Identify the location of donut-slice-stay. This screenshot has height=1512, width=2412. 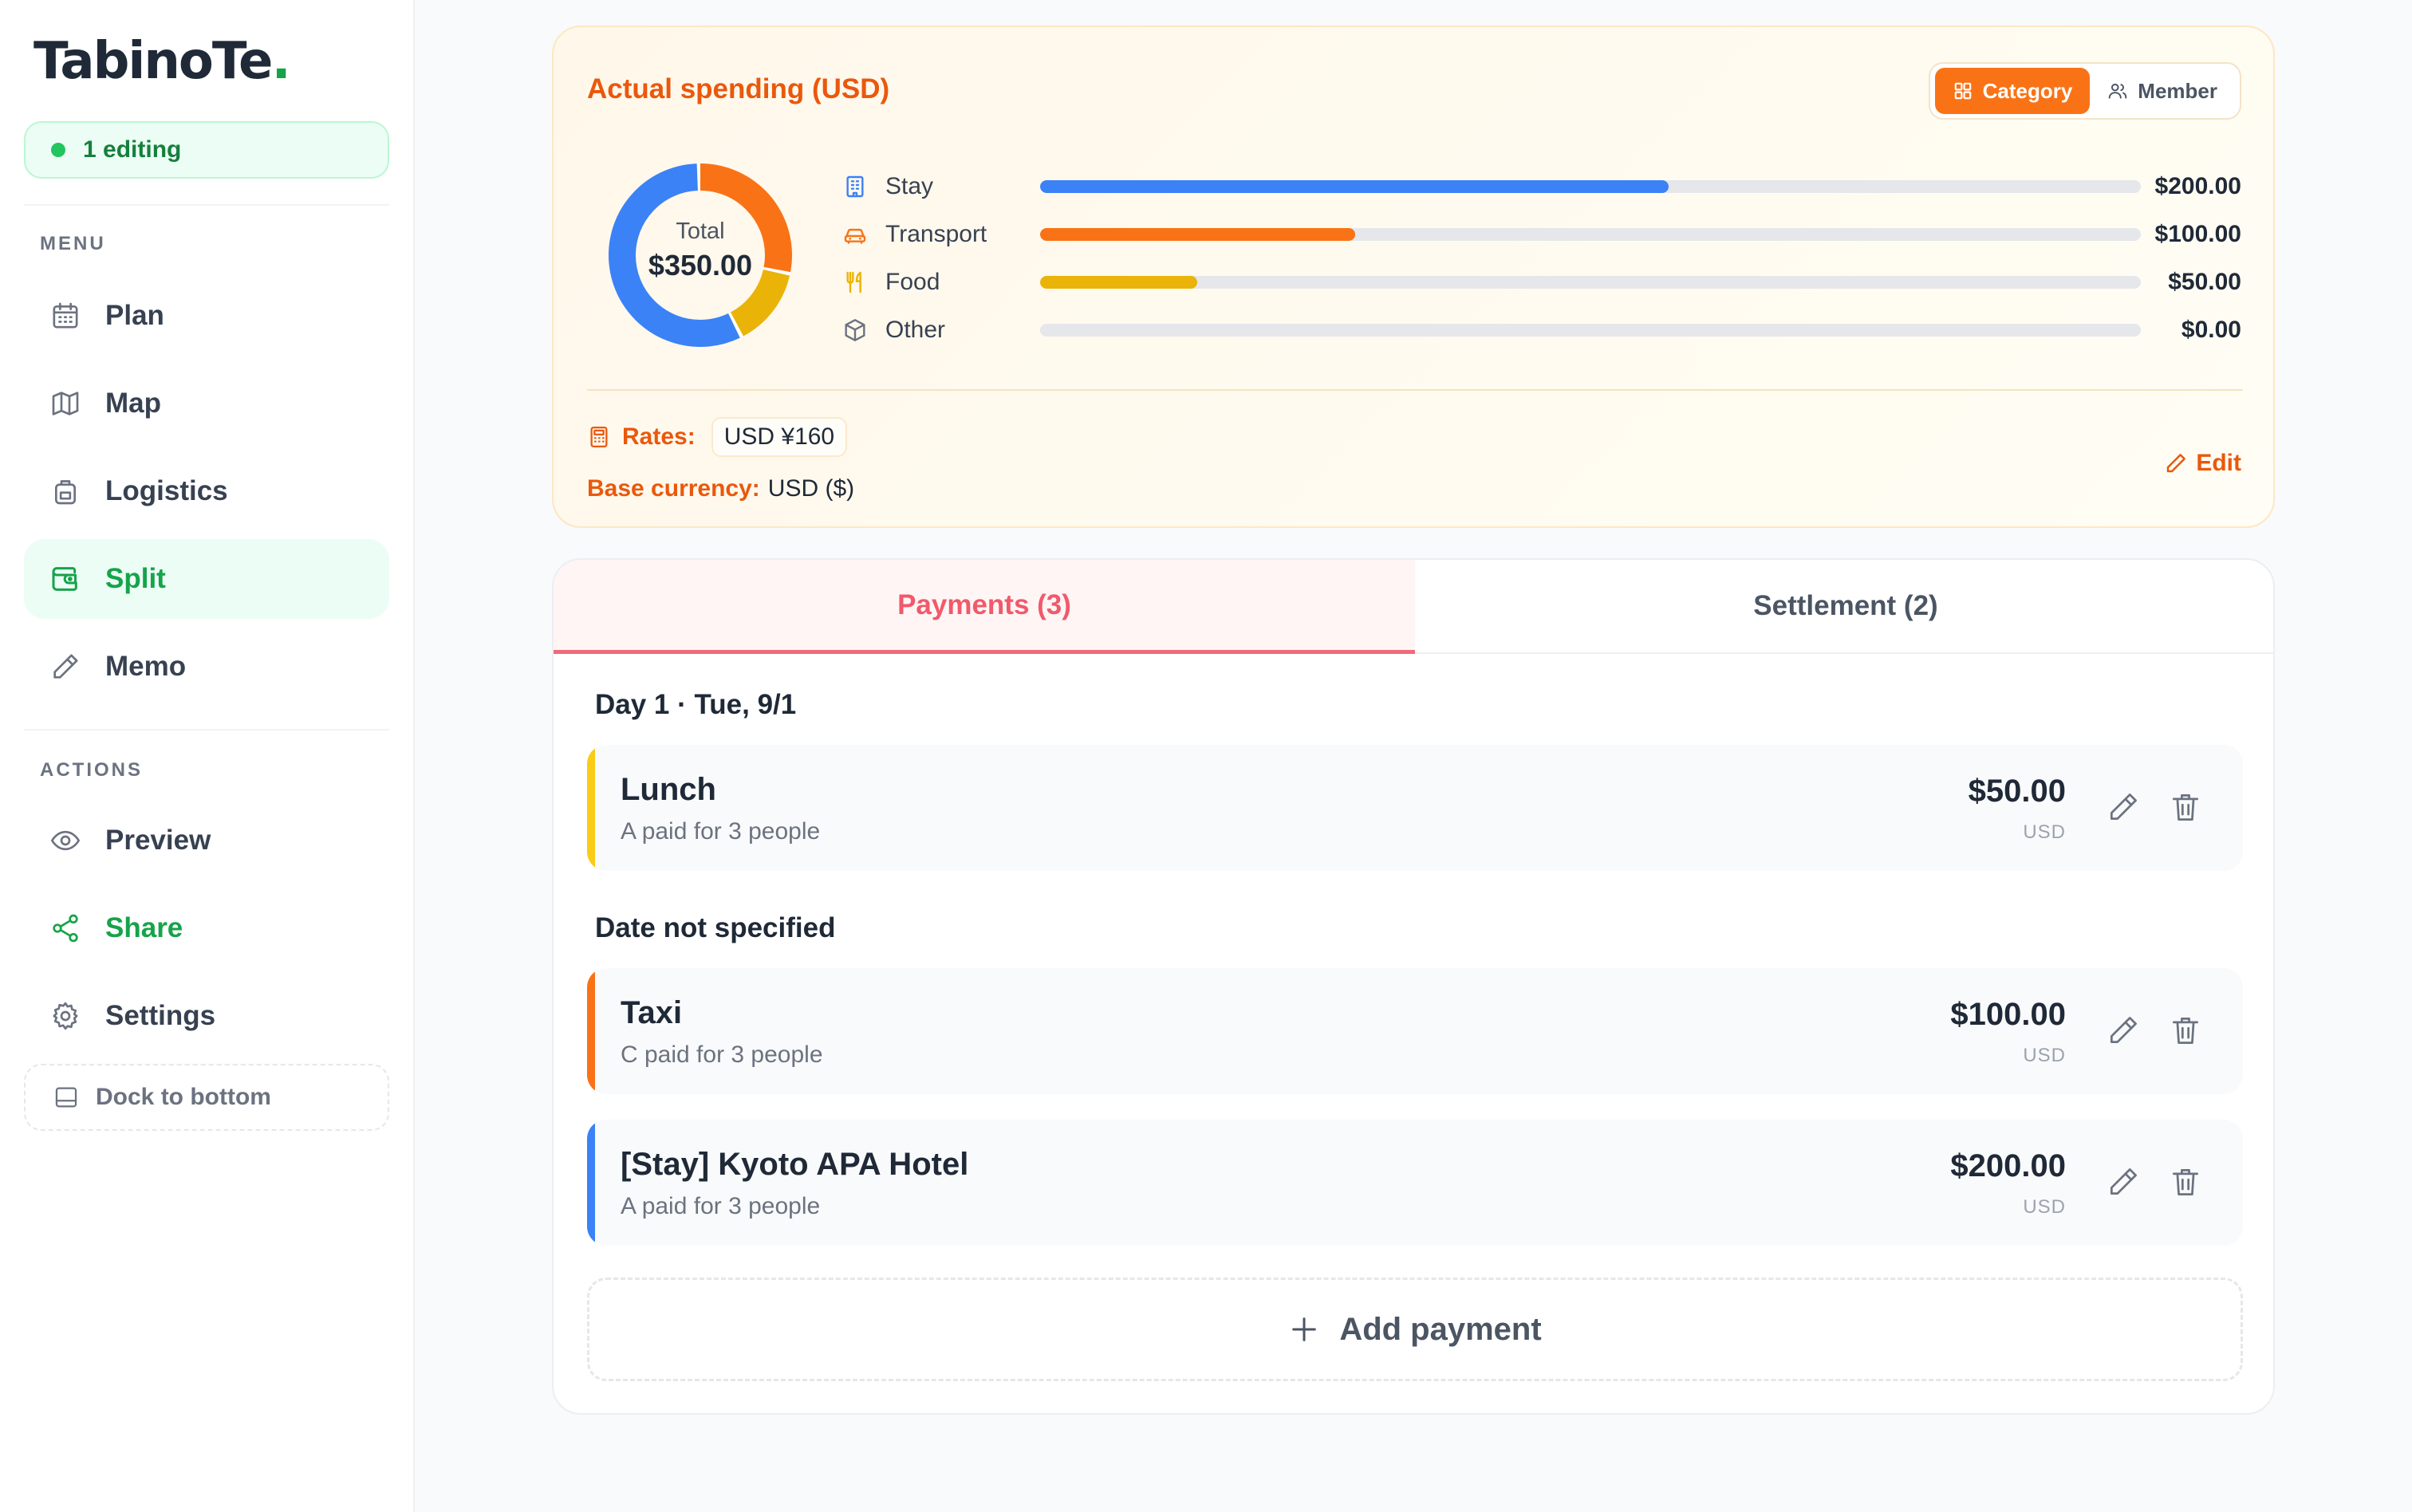
(701, 255).